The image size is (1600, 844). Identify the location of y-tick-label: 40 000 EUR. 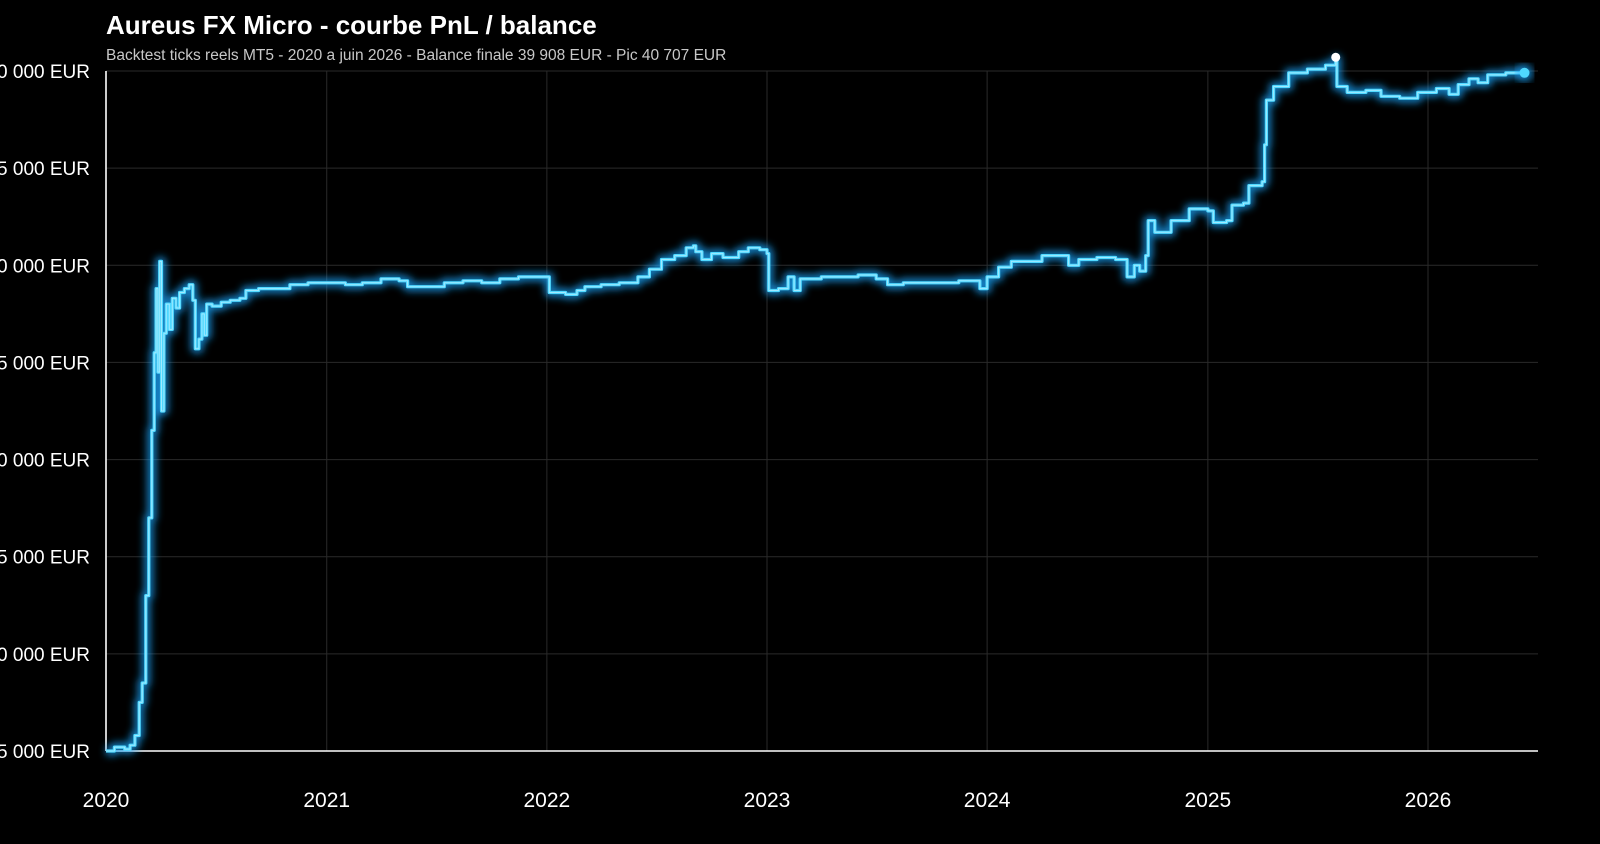
(45, 72).